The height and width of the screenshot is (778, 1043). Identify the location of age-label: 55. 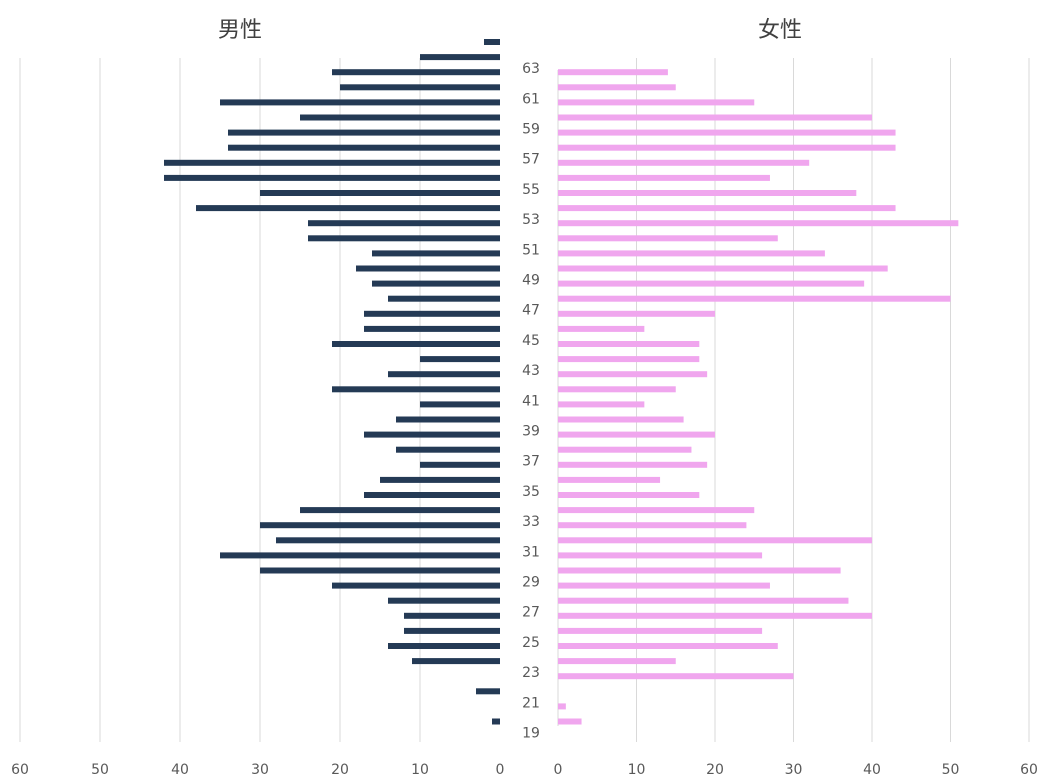
(531, 190).